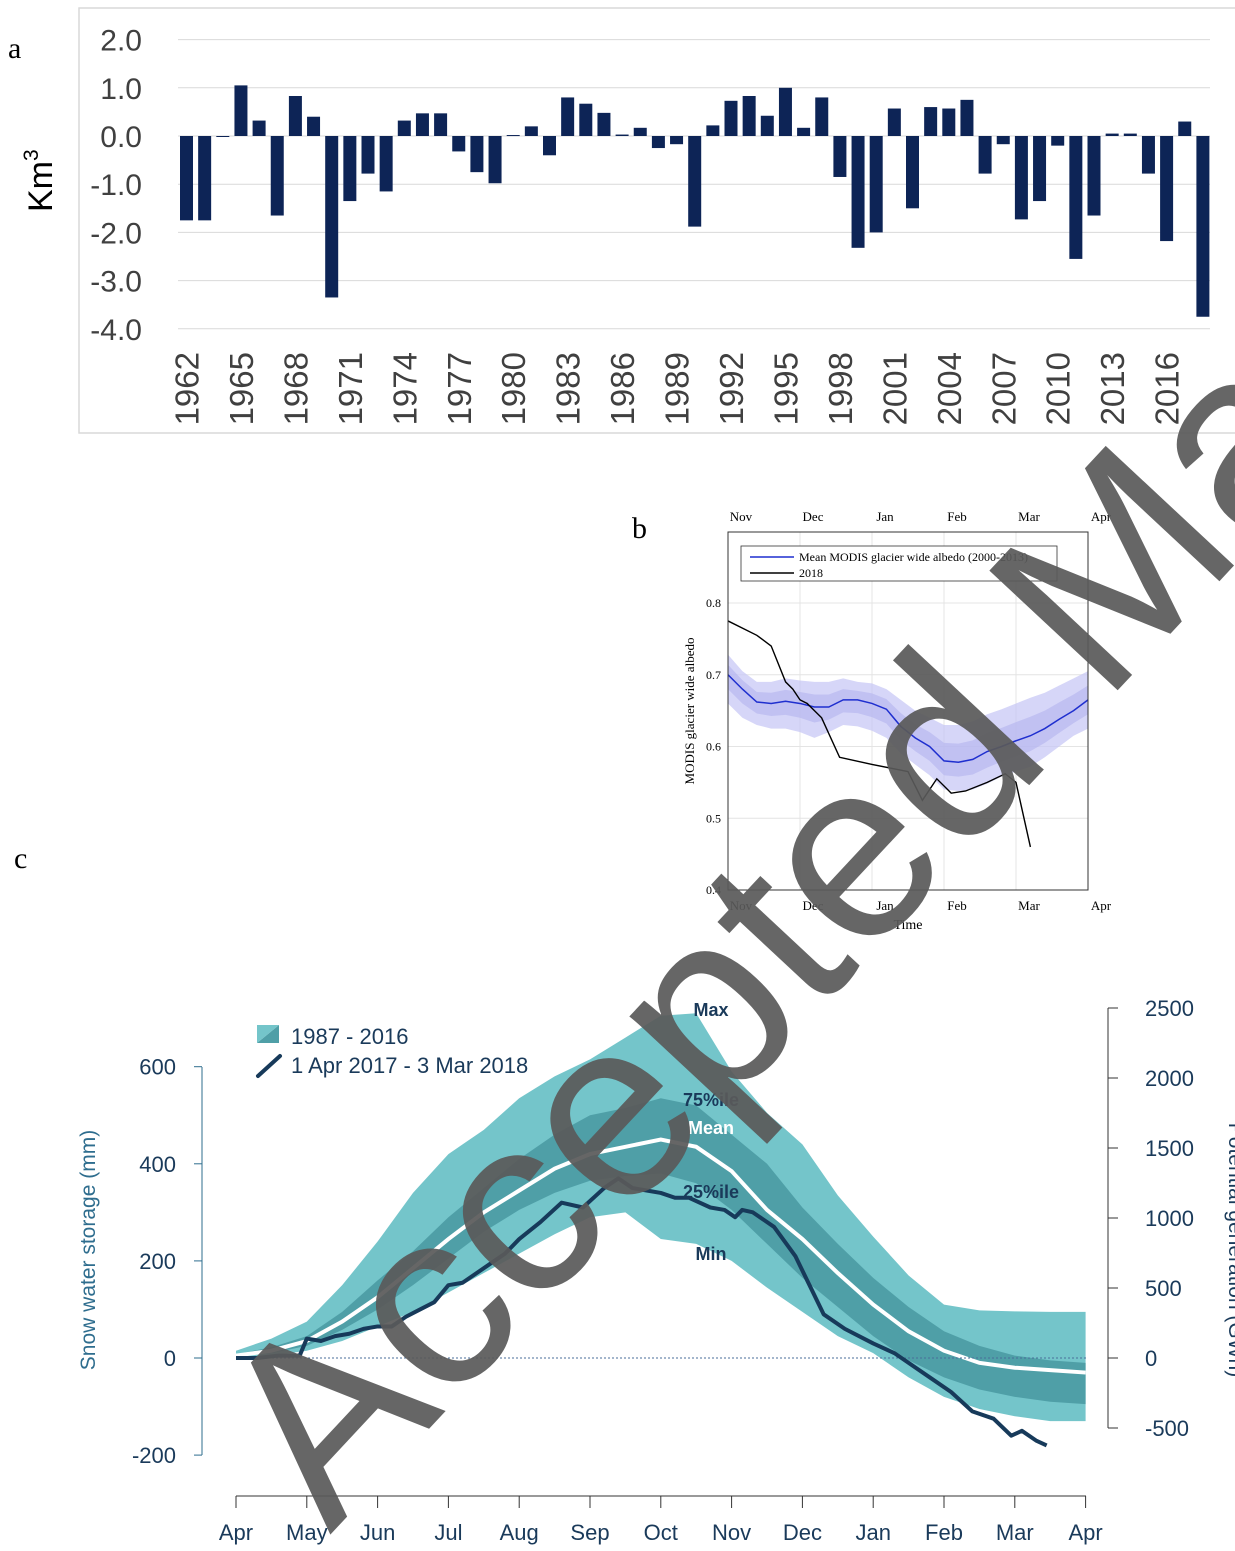 The height and width of the screenshot is (1551, 1235). What do you see at coordinates (116, 233) in the screenshot?
I see `panel-a-y-tick: -2.0` at bounding box center [116, 233].